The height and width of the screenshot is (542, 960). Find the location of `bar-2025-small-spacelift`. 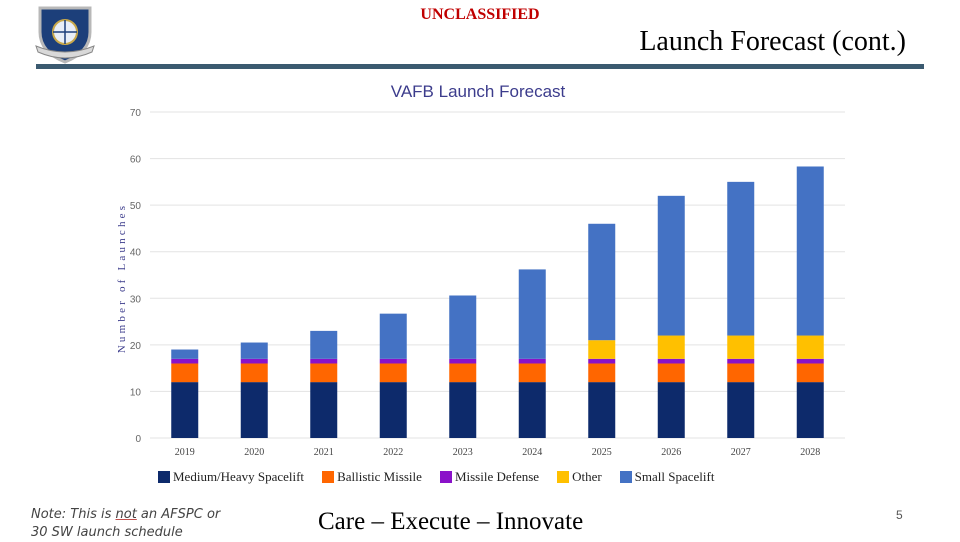

bar-2025-small-spacelift is located at coordinates (602, 282).